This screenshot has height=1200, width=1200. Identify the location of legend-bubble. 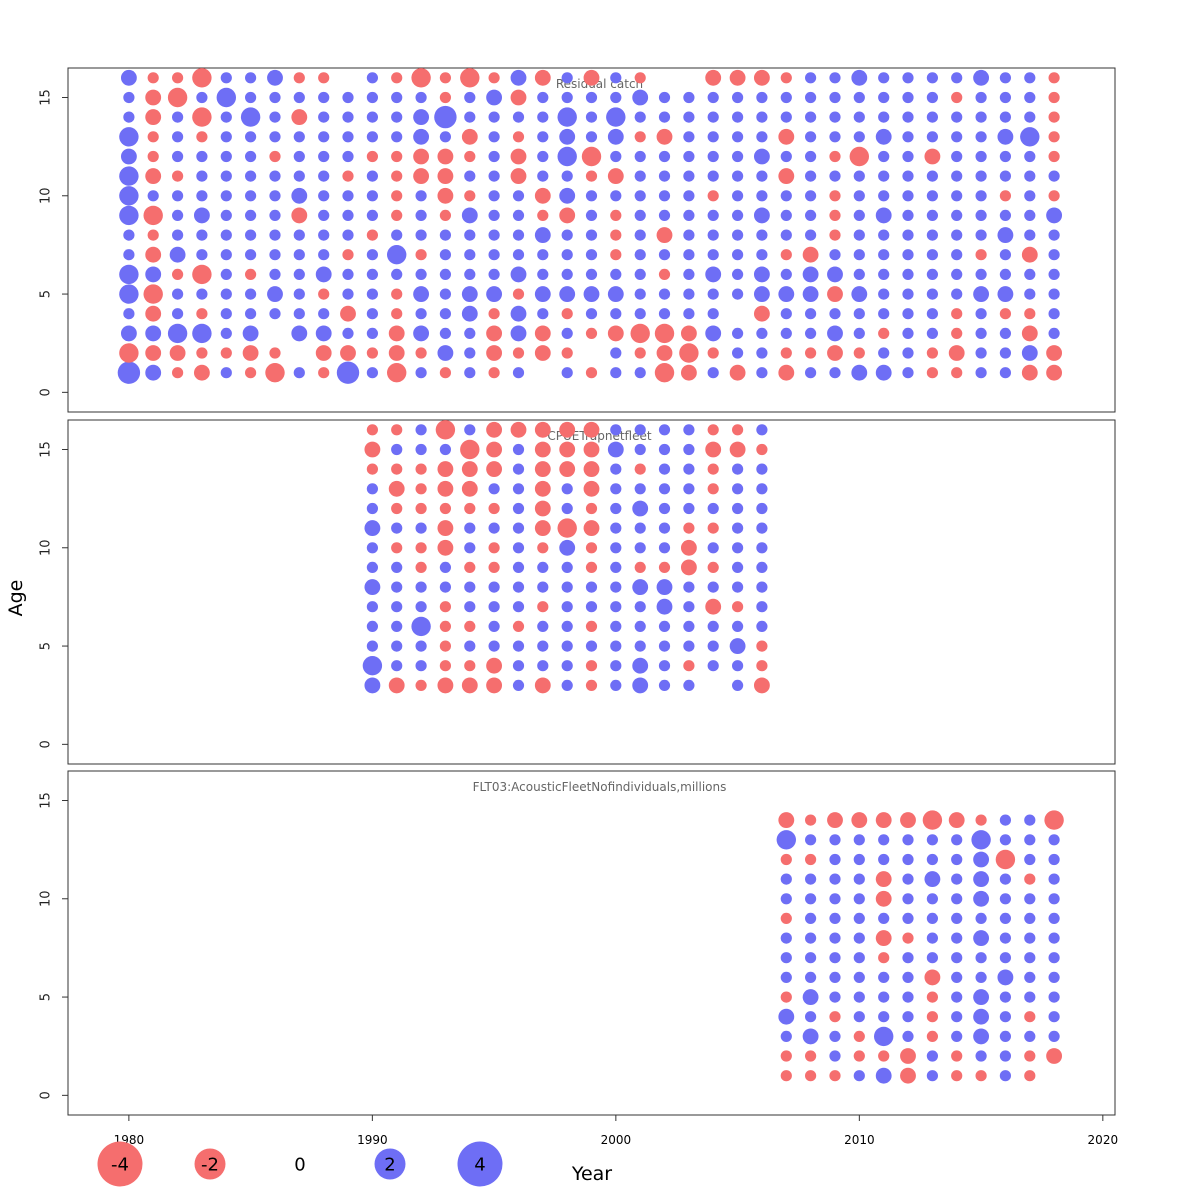
(390, 1164).